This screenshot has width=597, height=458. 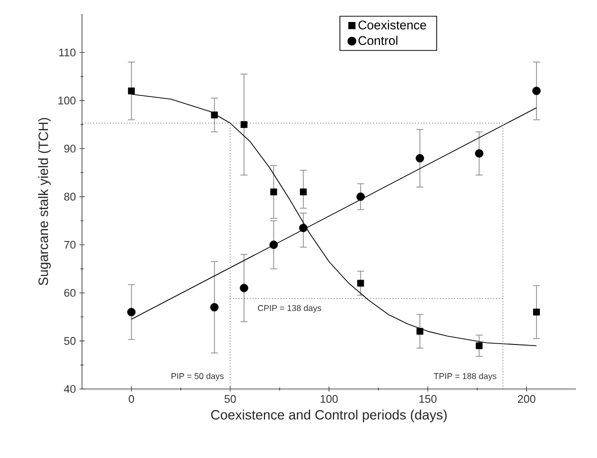 I want to click on y-tick-label: 90, so click(x=70, y=148).